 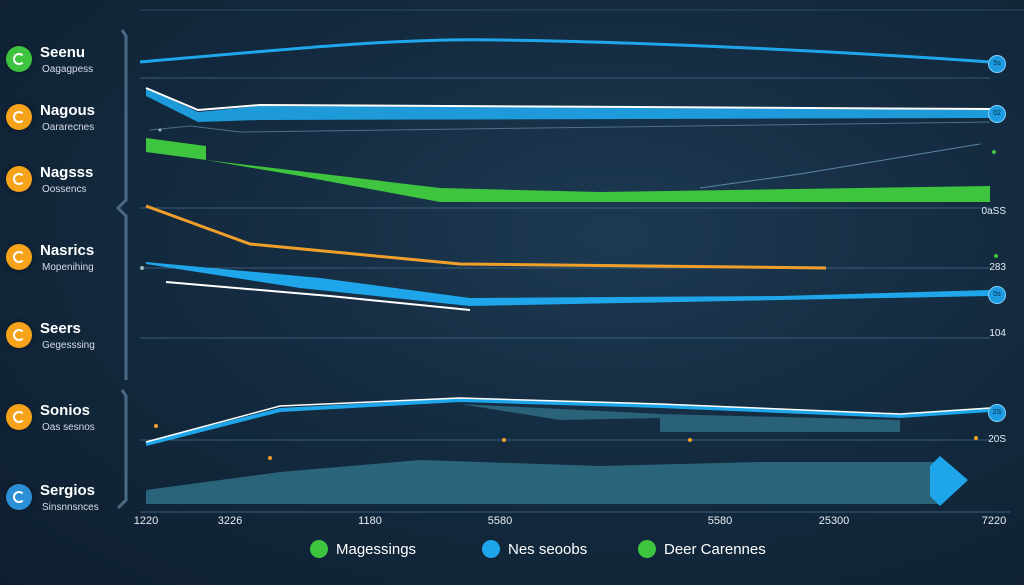 I want to click on end-marker-3: 0s, so click(x=997, y=295).